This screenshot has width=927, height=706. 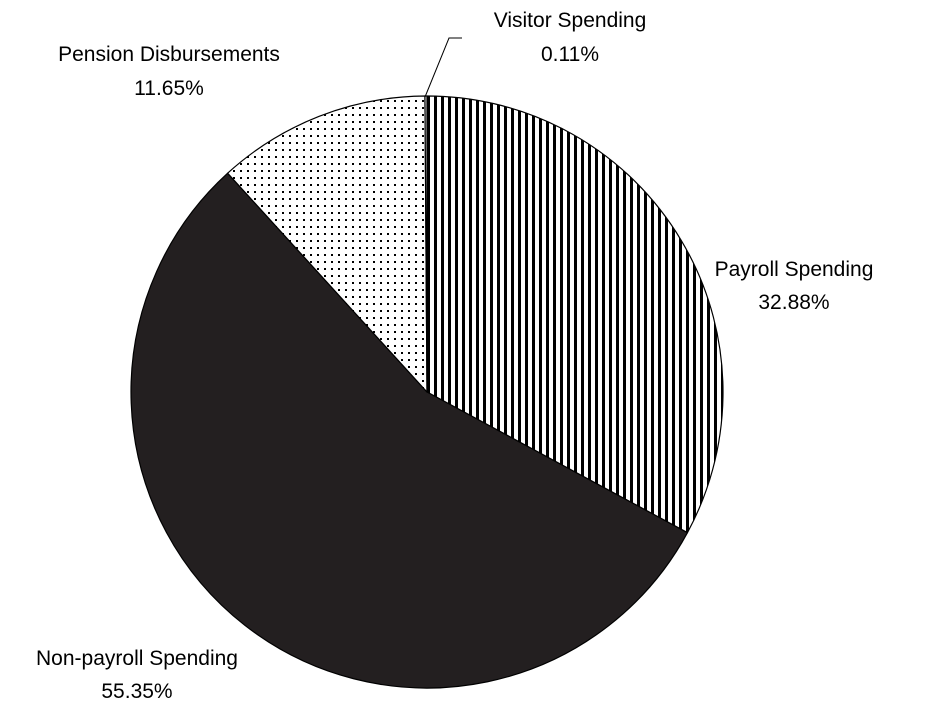 What do you see at coordinates (794, 269) in the screenshot?
I see `slice-label-payroll-spending: Payroll Spending` at bounding box center [794, 269].